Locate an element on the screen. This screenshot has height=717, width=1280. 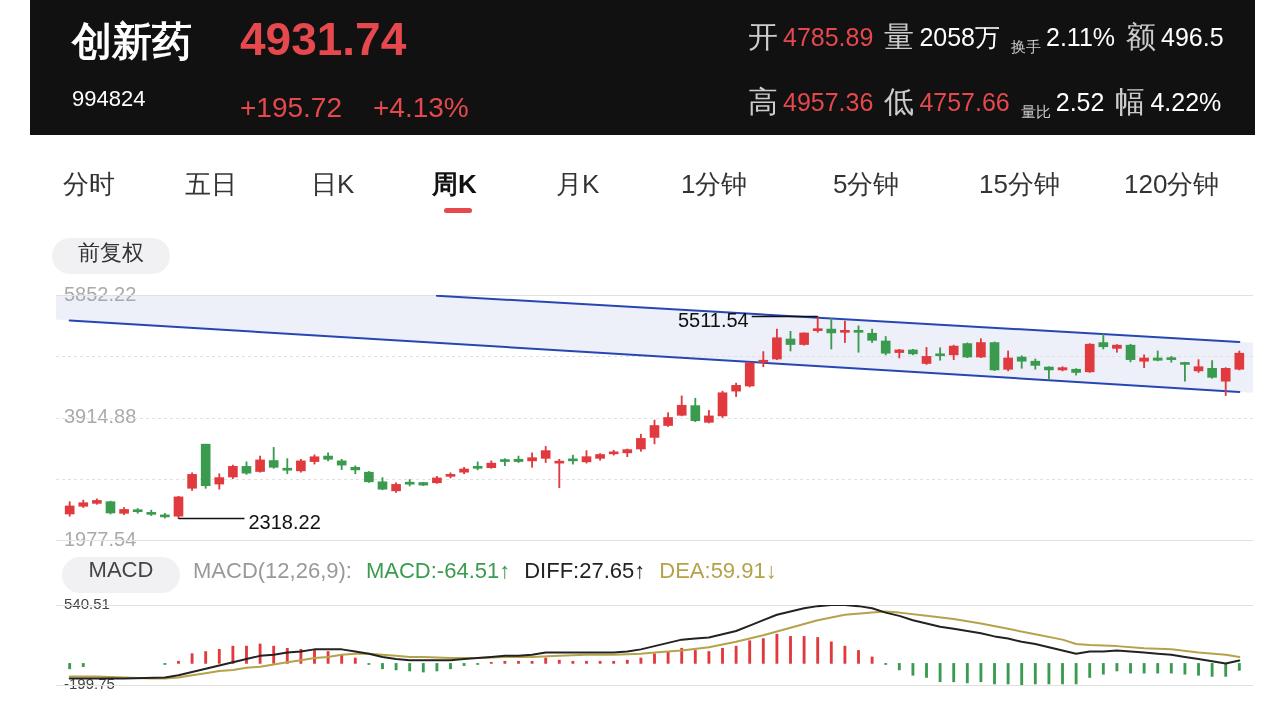
text: 4.22% is located at coordinates (1186, 102).